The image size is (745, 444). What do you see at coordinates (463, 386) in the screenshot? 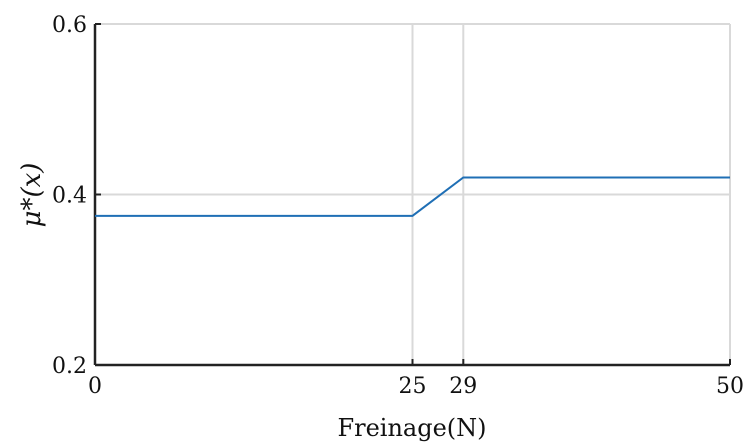
I see `x-tick-label-2: 29` at bounding box center [463, 386].